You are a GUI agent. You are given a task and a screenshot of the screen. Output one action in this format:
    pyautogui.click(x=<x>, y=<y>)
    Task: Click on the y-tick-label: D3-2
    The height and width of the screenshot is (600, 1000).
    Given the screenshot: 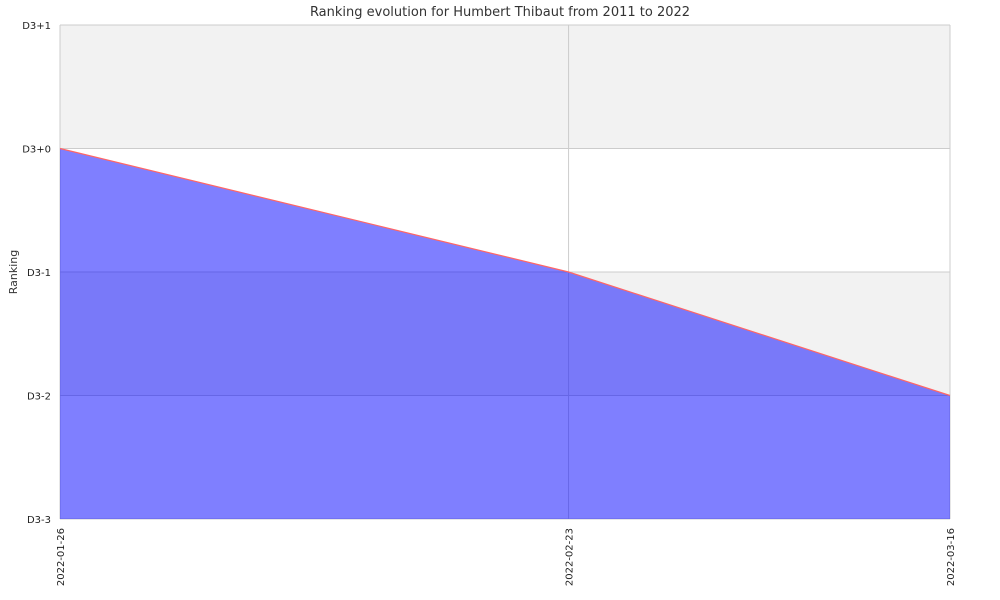 What is the action you would take?
    pyautogui.click(x=39, y=397)
    